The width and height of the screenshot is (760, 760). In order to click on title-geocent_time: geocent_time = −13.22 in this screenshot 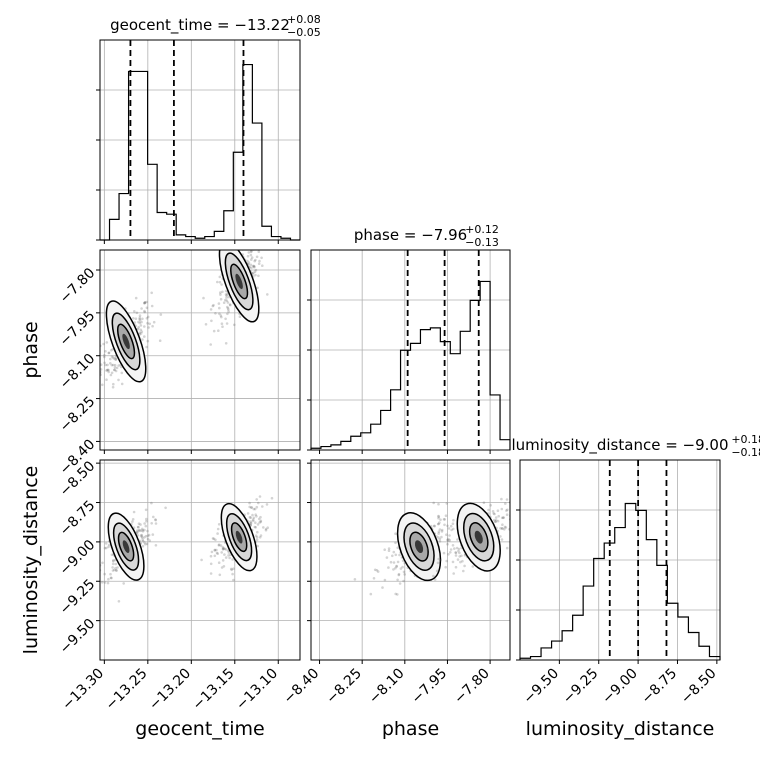, I will do `click(200, 25)`.